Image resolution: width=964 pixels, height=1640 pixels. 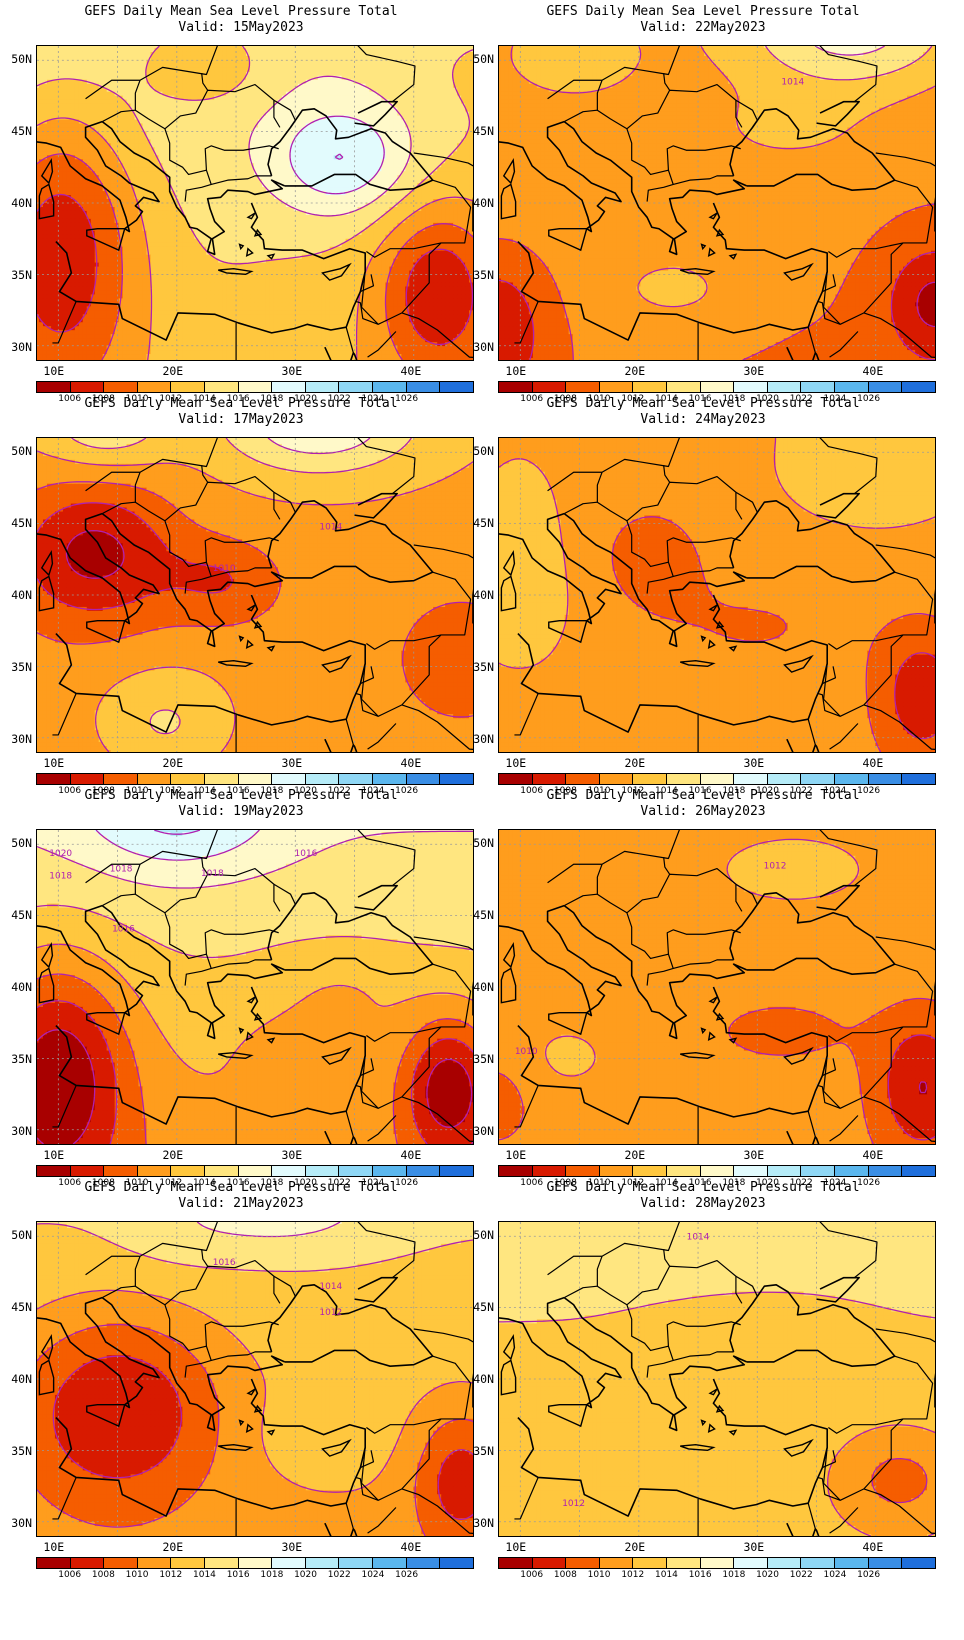 What do you see at coordinates (272, 1575) in the screenshot?
I see `colorbar-label: 1018` at bounding box center [272, 1575].